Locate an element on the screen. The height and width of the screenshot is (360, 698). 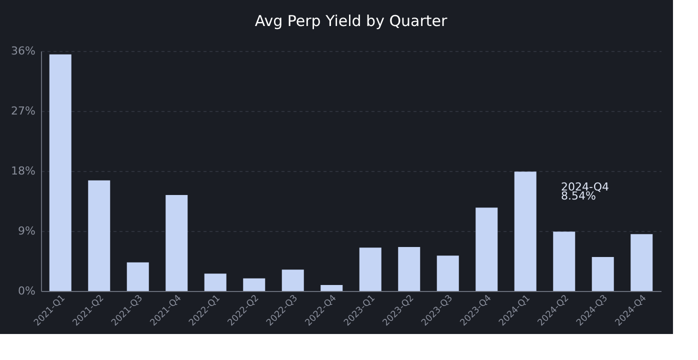
y-tick-label: 9% is located at coordinates (27, 231).